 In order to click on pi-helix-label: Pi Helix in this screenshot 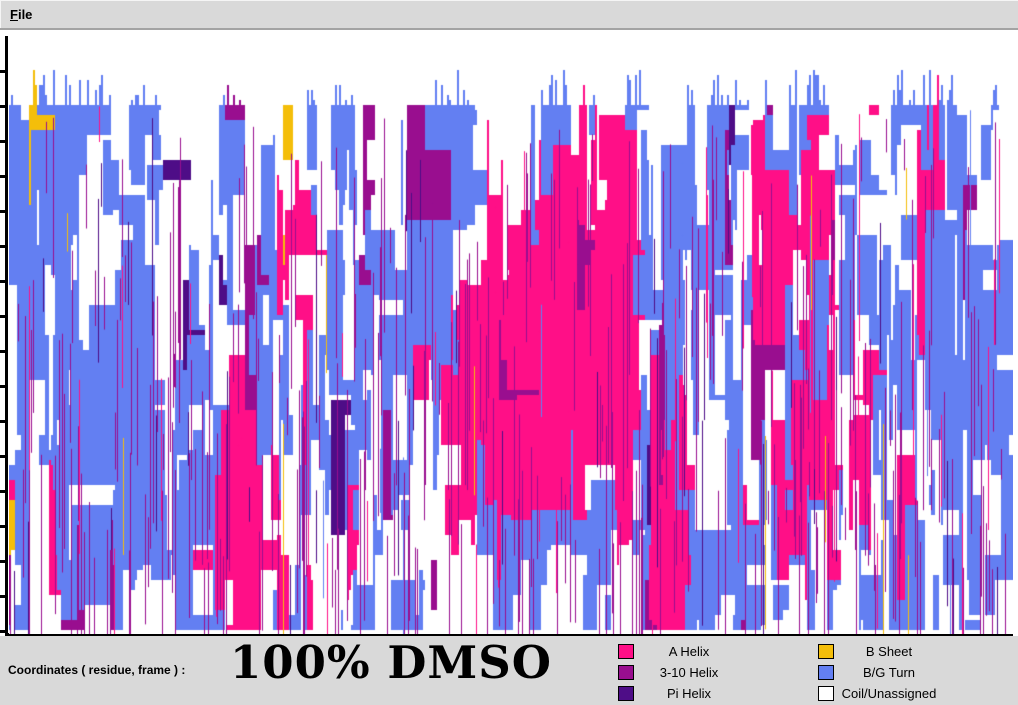, I will do `click(689, 693)`.